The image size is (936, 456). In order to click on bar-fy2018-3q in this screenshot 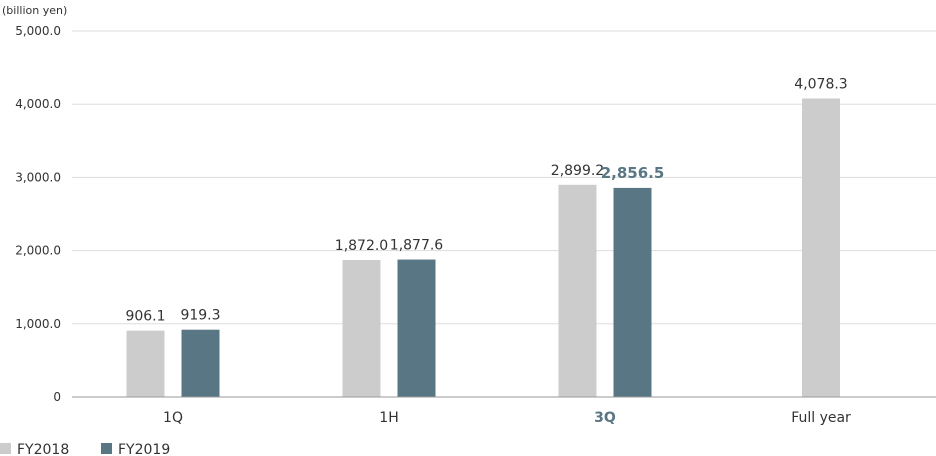, I will do `click(577, 290)`.